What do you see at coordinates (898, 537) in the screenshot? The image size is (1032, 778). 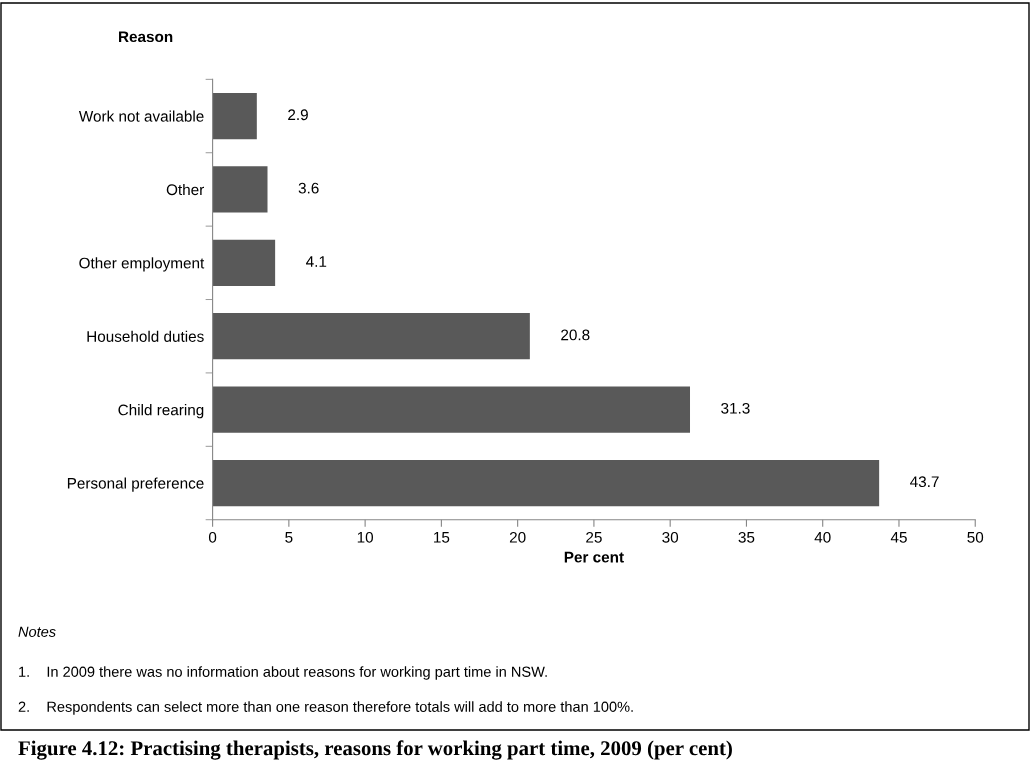 I see `x-tick-label: 45` at bounding box center [898, 537].